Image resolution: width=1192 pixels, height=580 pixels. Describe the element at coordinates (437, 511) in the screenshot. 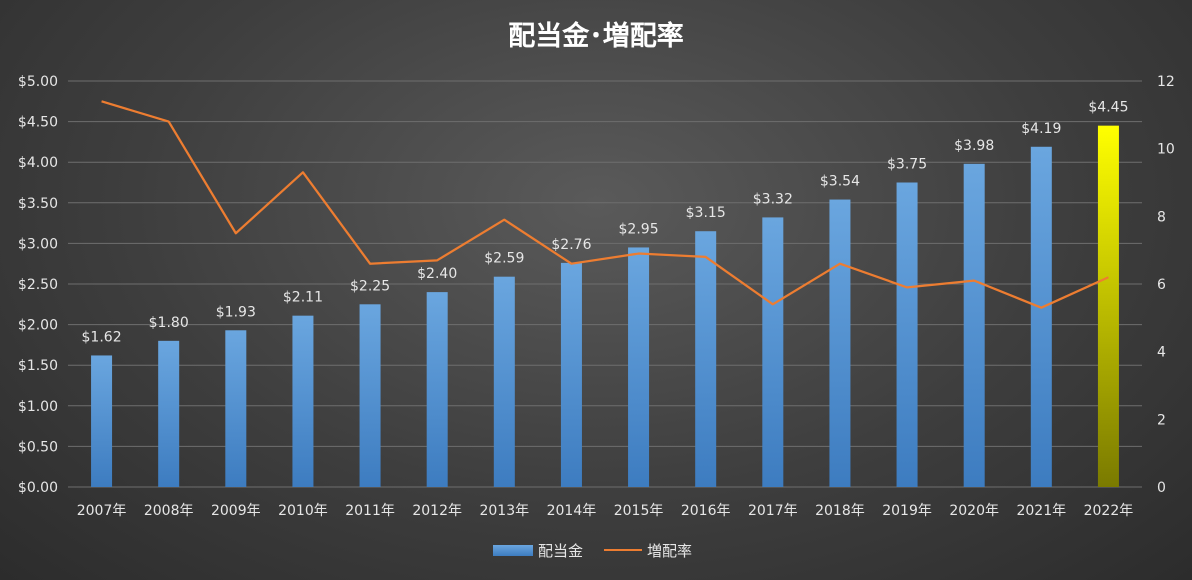

I see `x-axis-tick-label: 2012年` at that location.